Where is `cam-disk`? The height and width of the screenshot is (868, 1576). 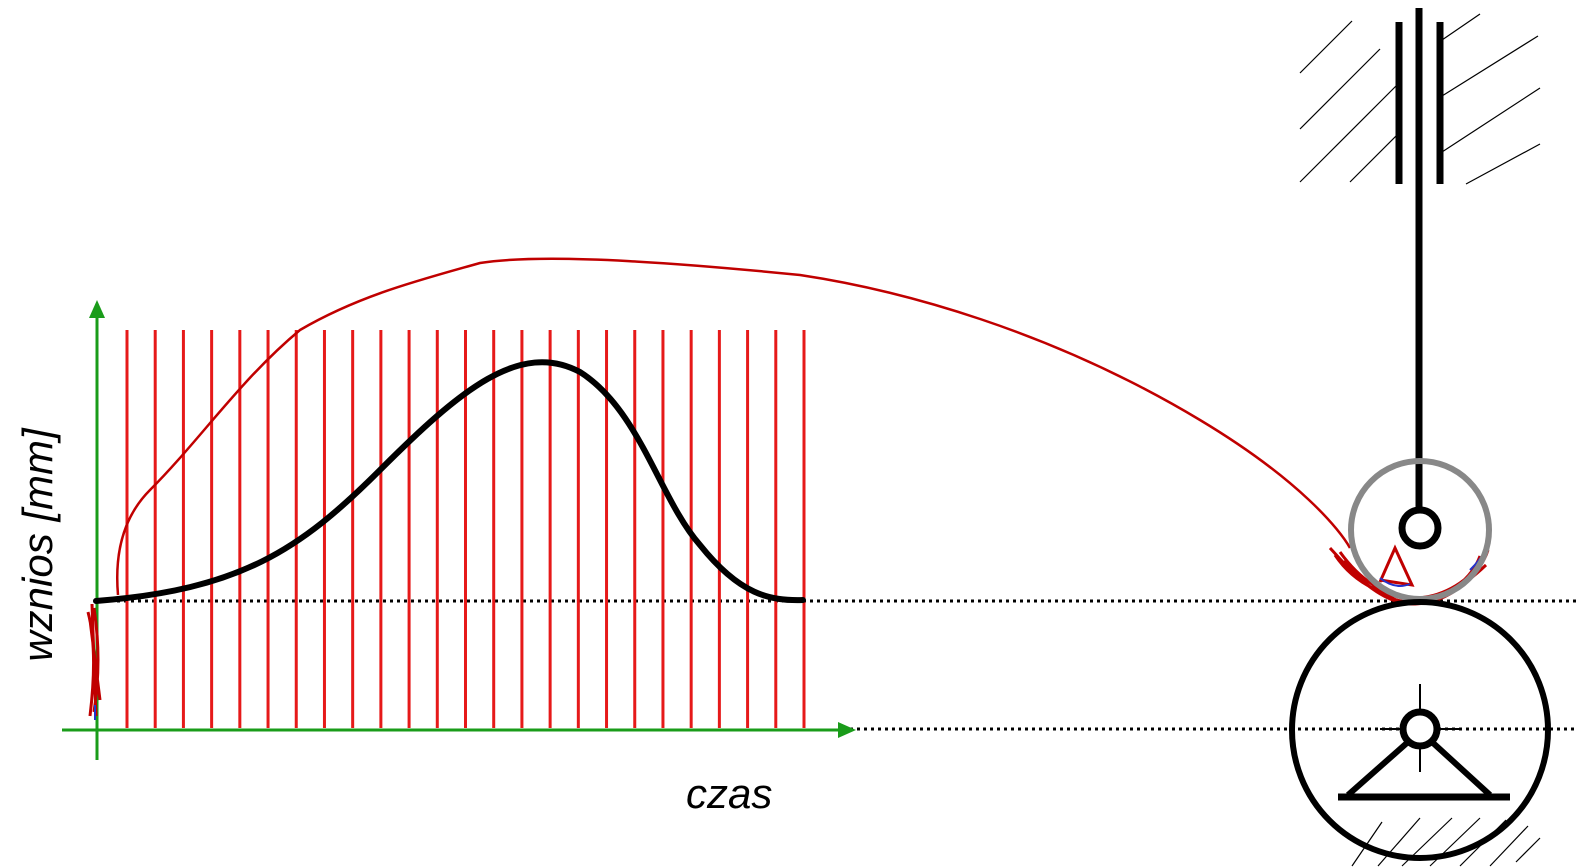 cam-disk is located at coordinates (1420, 730).